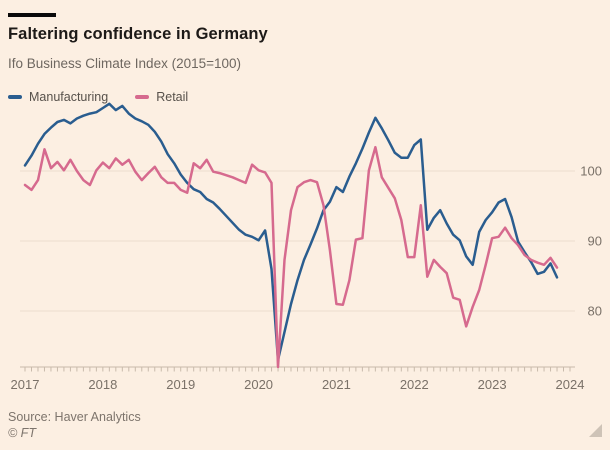 The width and height of the screenshot is (610, 450). What do you see at coordinates (138, 34) in the screenshot?
I see `chart-title: Faltering confidence in Germany` at bounding box center [138, 34].